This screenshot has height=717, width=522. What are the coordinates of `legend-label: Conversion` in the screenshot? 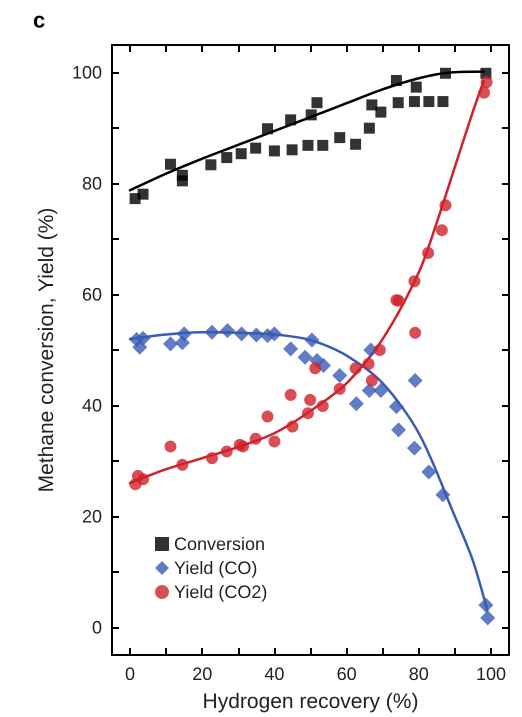 It's located at (220, 544).